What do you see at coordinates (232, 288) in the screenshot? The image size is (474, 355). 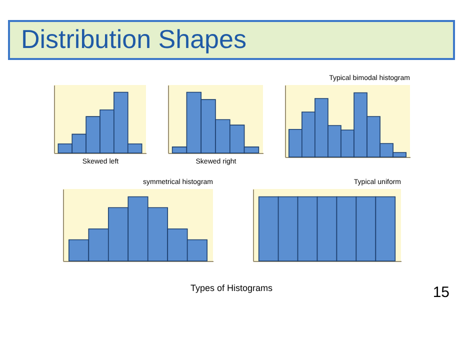 I see `text: Types of Histograms` at bounding box center [232, 288].